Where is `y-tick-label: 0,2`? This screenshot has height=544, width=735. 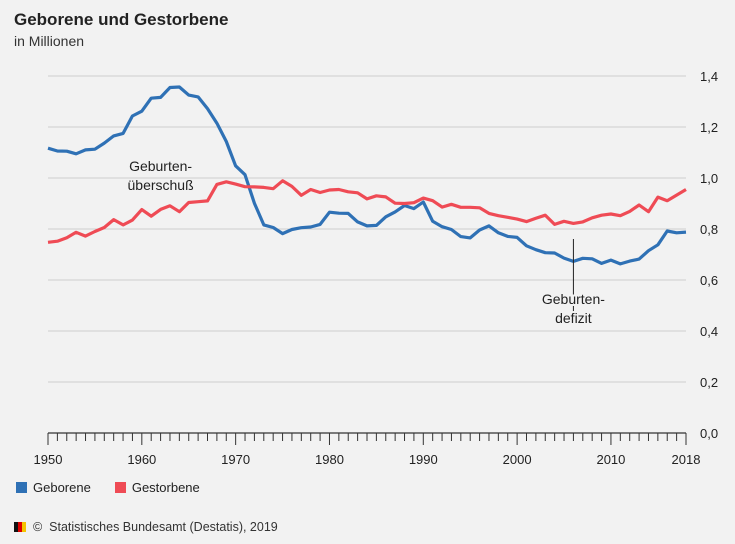
y-tick-label: 0,2 is located at coordinates (709, 382).